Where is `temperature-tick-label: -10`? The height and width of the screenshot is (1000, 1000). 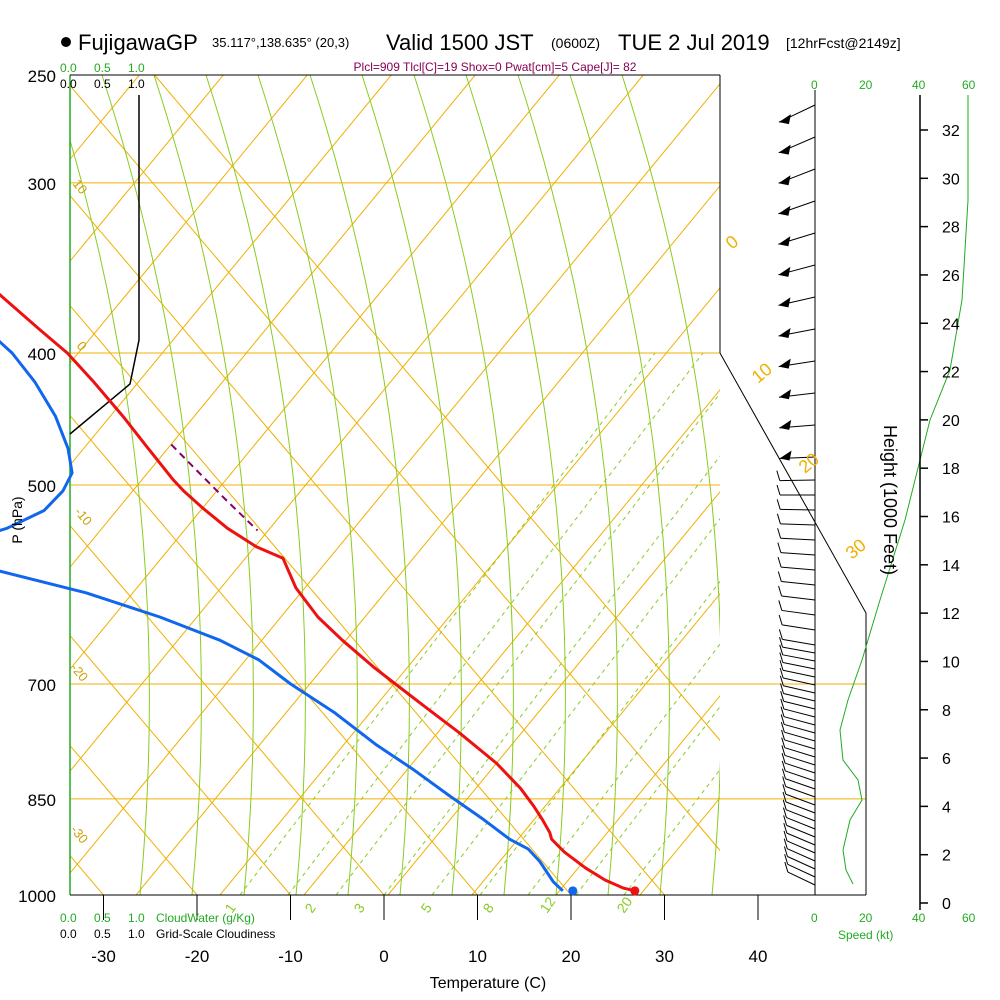 temperature-tick-label: -10 is located at coordinates (290, 956).